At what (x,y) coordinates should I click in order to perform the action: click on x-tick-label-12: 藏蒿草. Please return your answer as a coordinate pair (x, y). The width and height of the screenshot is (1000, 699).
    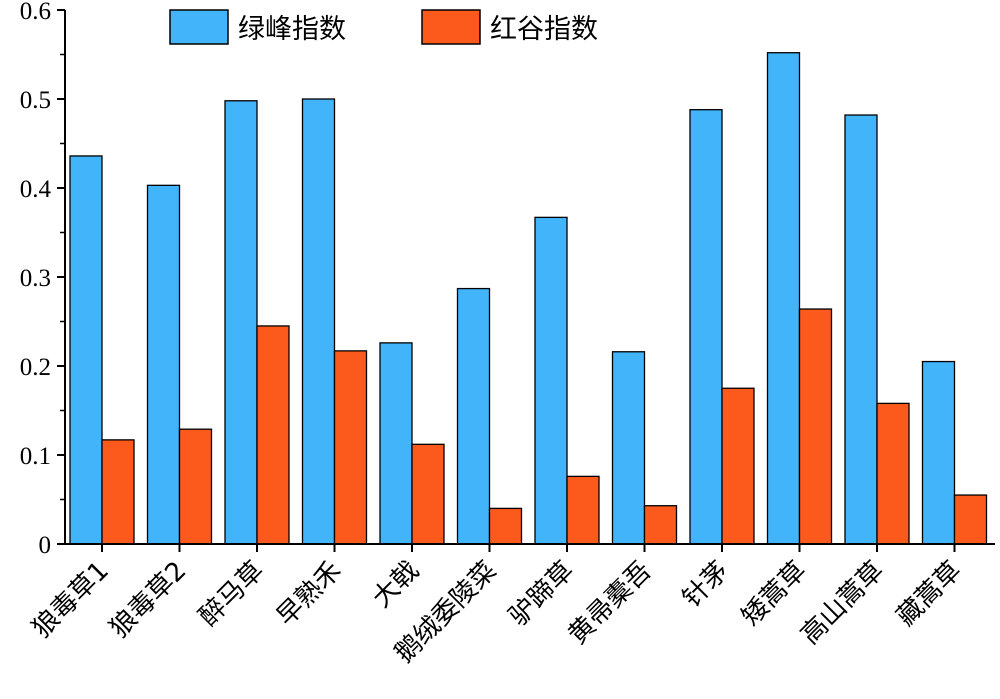
    Looking at the image, I should click on (929, 594).